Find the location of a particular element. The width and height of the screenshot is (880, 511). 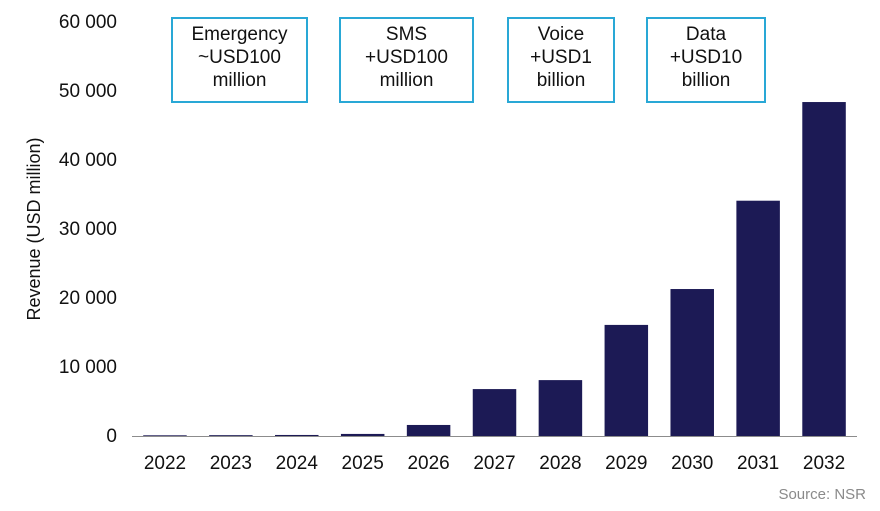

source-note: Source: NSR is located at coordinates (822, 494).